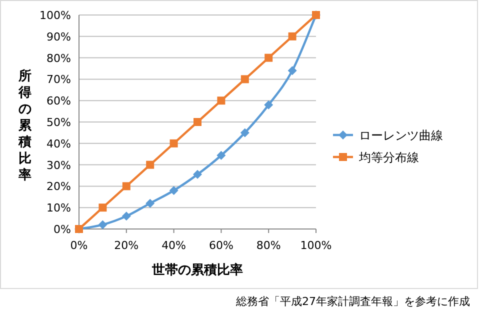 This screenshot has width=481, height=312. Describe the element at coordinates (58, 37) in the screenshot. I see `y-tick-label: 90%` at that location.